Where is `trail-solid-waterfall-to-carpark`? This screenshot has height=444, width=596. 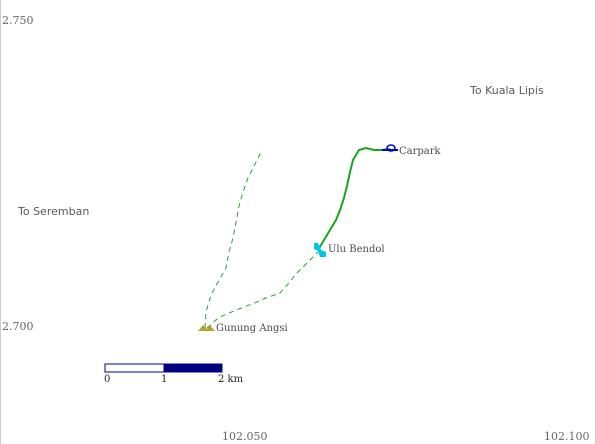 trail-solid-waterfall-to-carpark is located at coordinates (354, 198).